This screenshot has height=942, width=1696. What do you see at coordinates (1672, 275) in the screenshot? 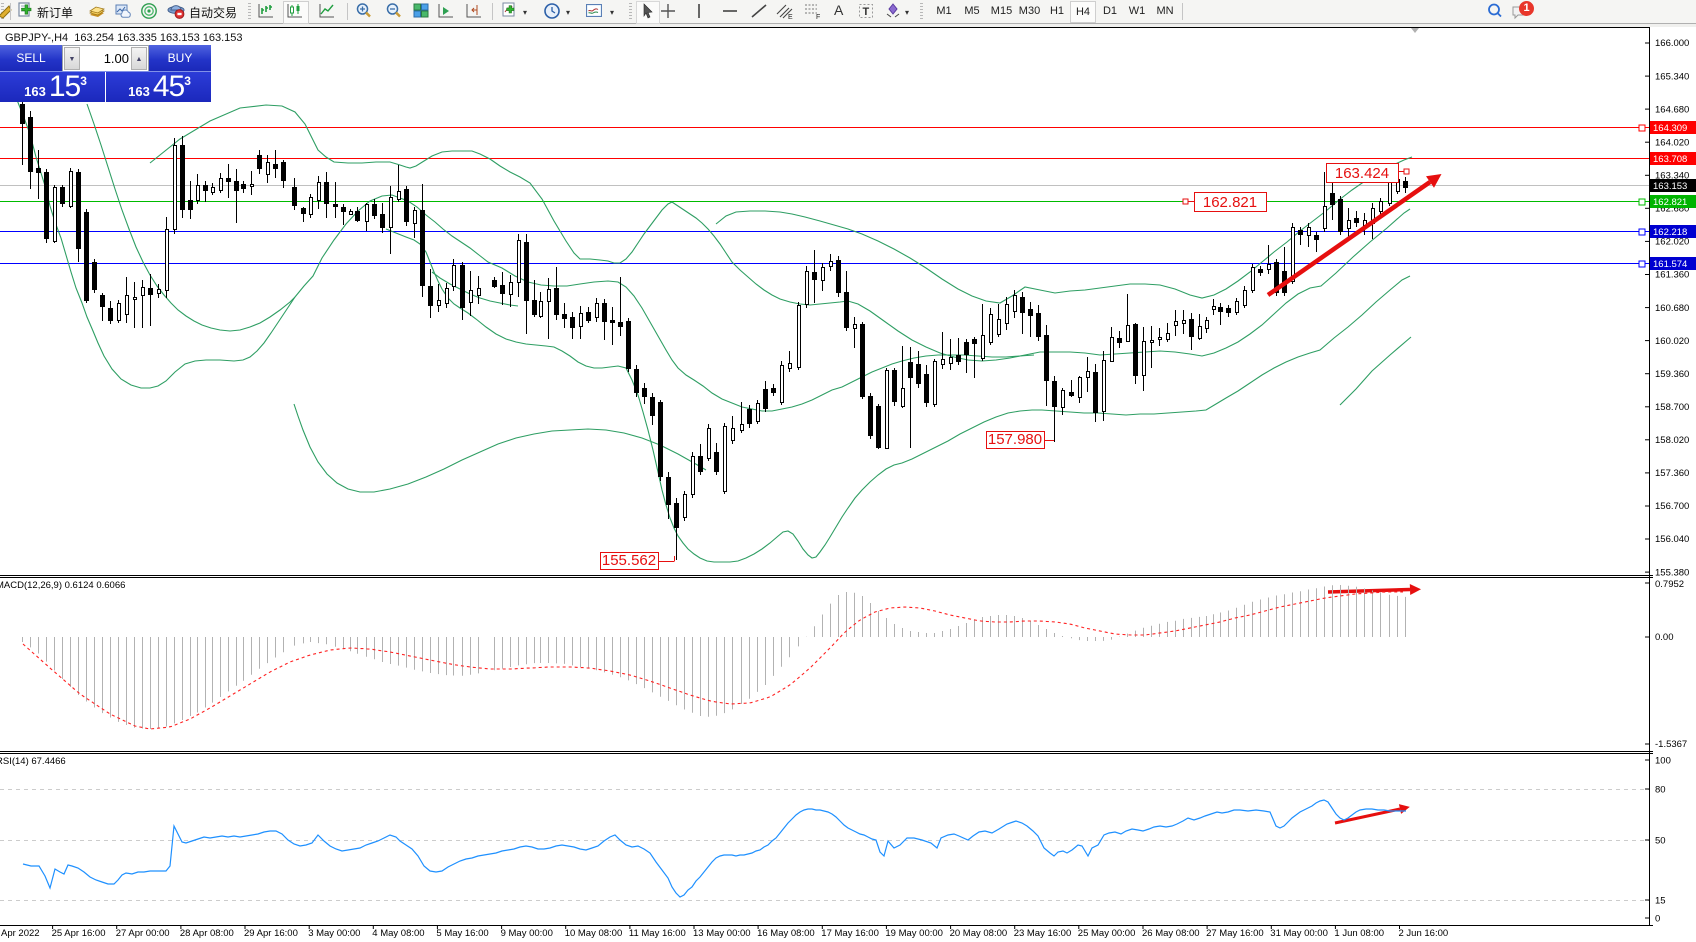
I see `svg-text: 161.360` at bounding box center [1672, 275].